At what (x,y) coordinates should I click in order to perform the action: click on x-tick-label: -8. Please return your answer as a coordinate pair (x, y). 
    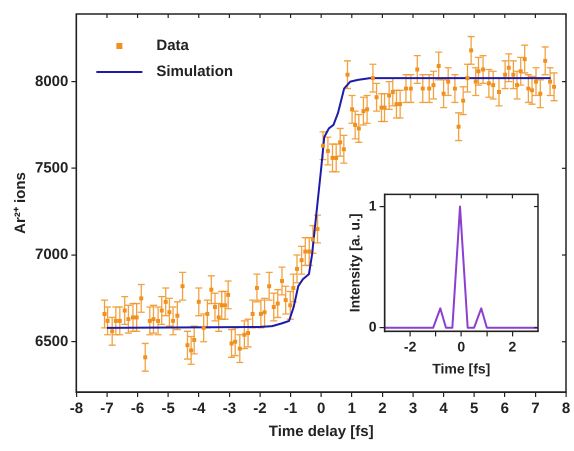
    Looking at the image, I should click on (77, 409).